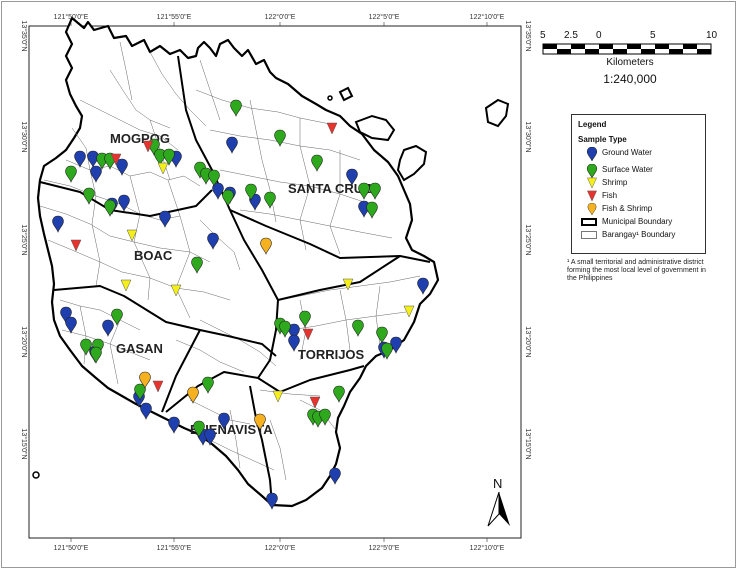  What do you see at coordinates (615, 182) in the screenshot?
I see `legend-label: Shrimp` at bounding box center [615, 182].